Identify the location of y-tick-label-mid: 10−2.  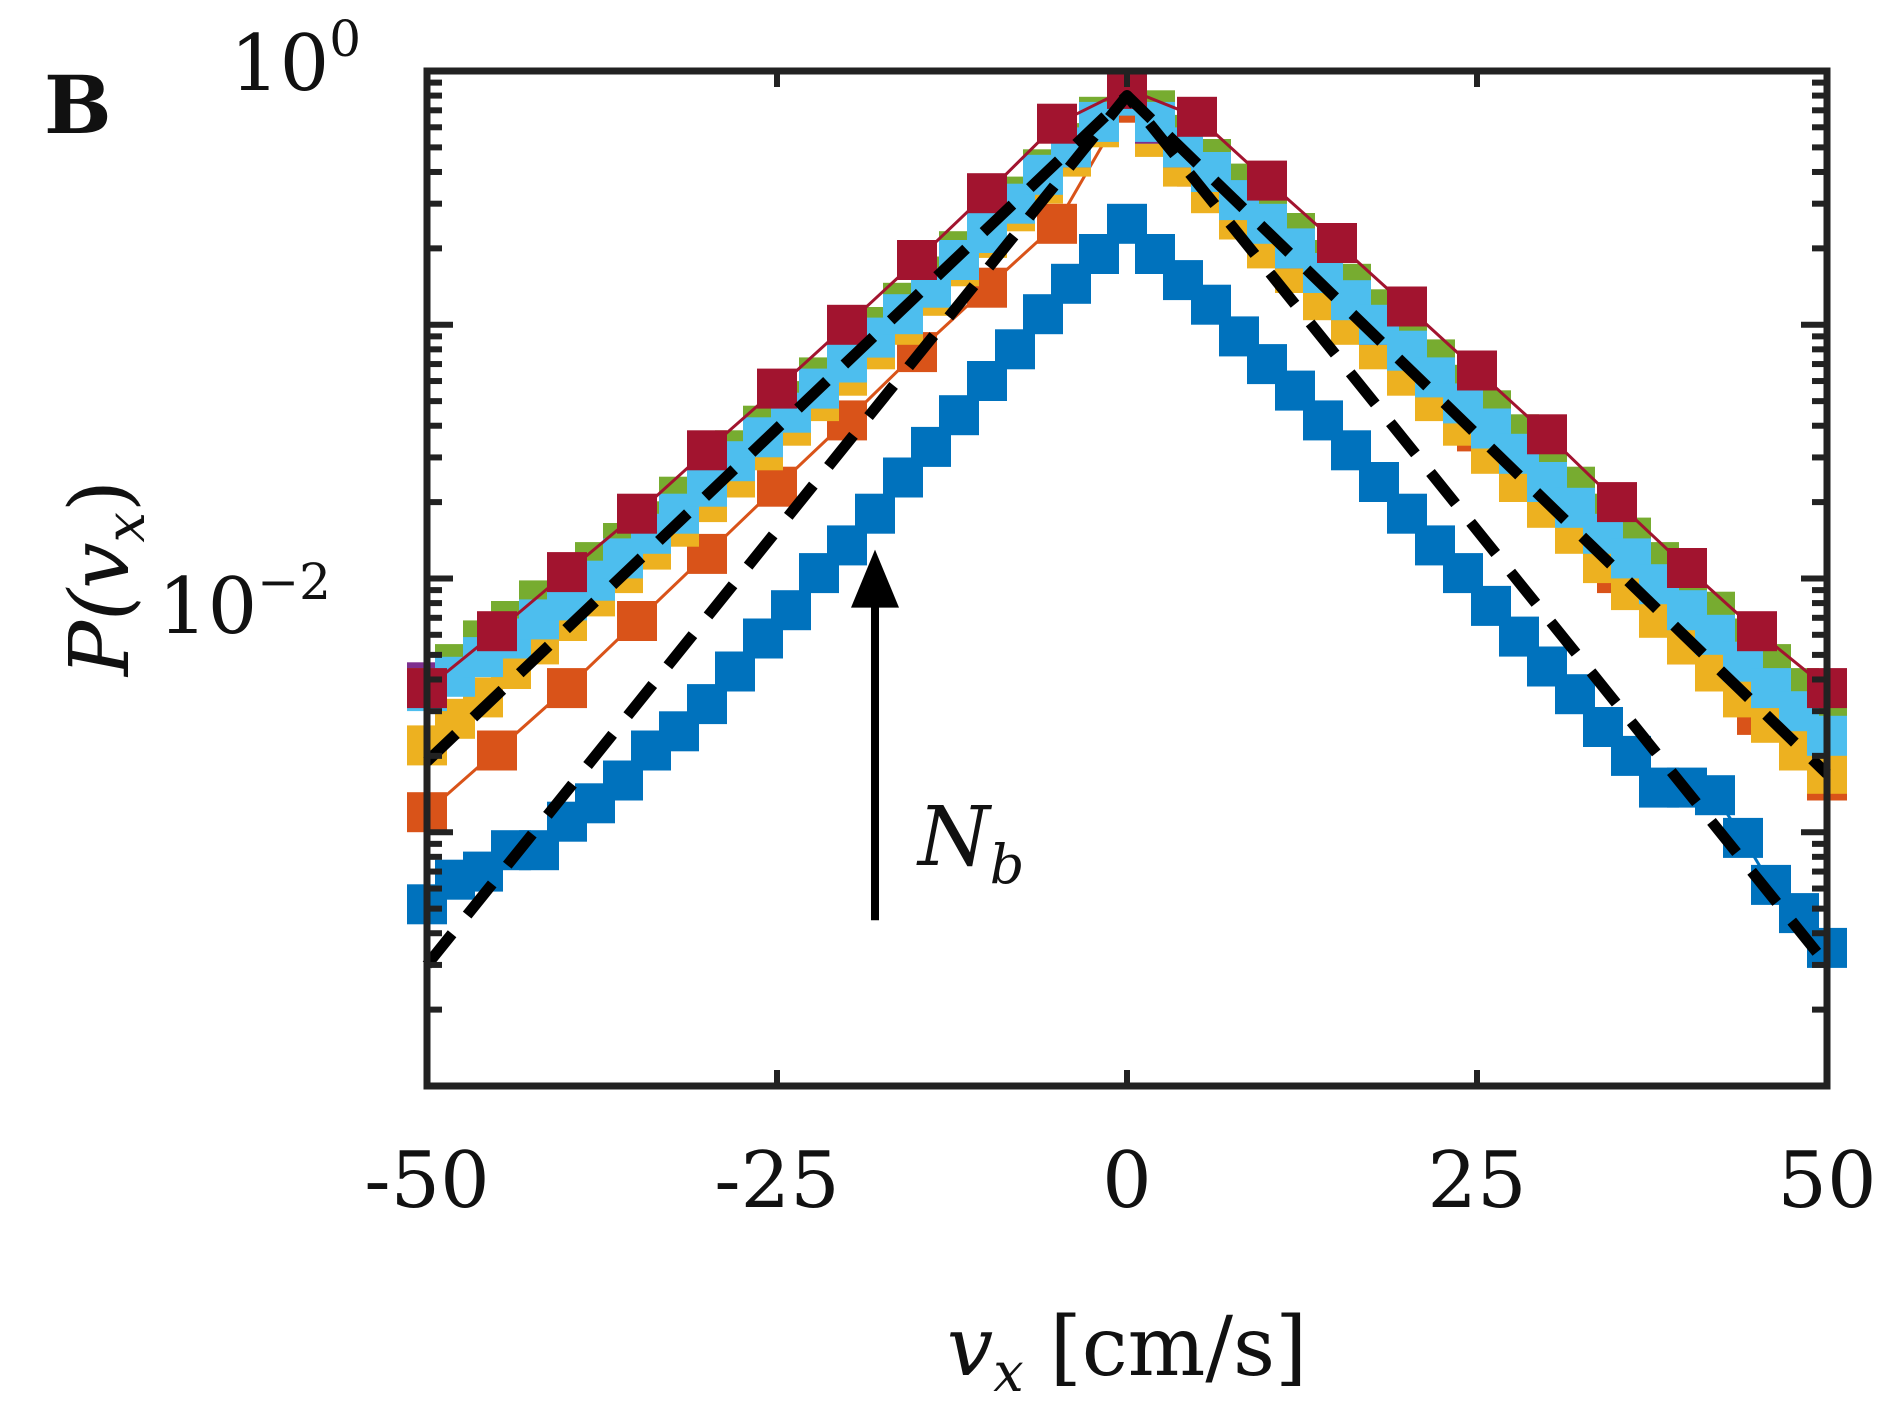
(244, 602).